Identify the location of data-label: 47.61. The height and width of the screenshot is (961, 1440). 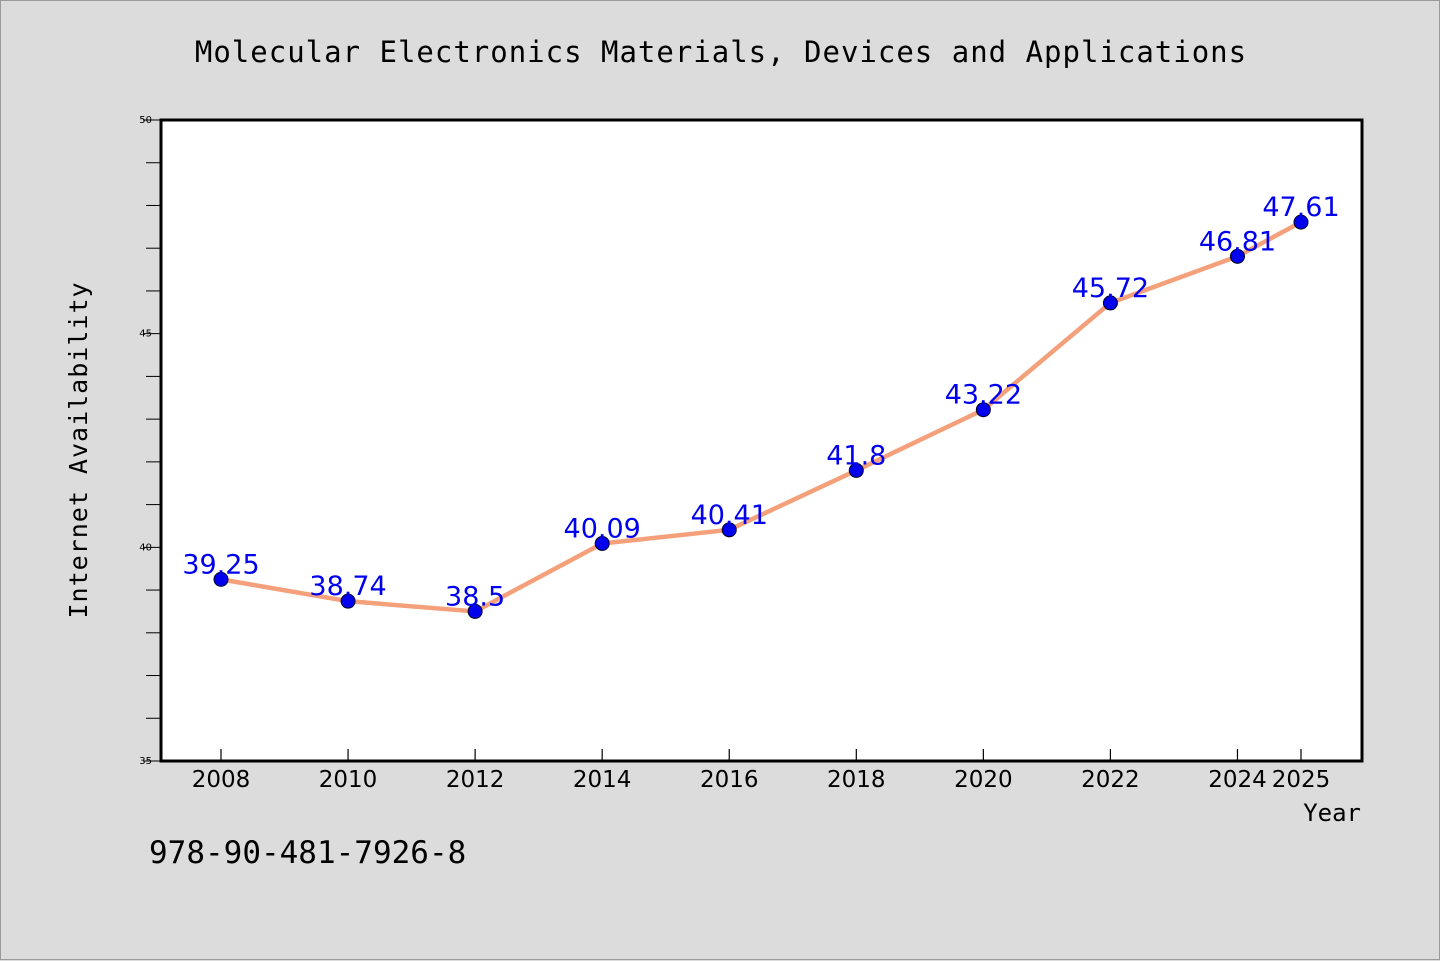
(1300, 207).